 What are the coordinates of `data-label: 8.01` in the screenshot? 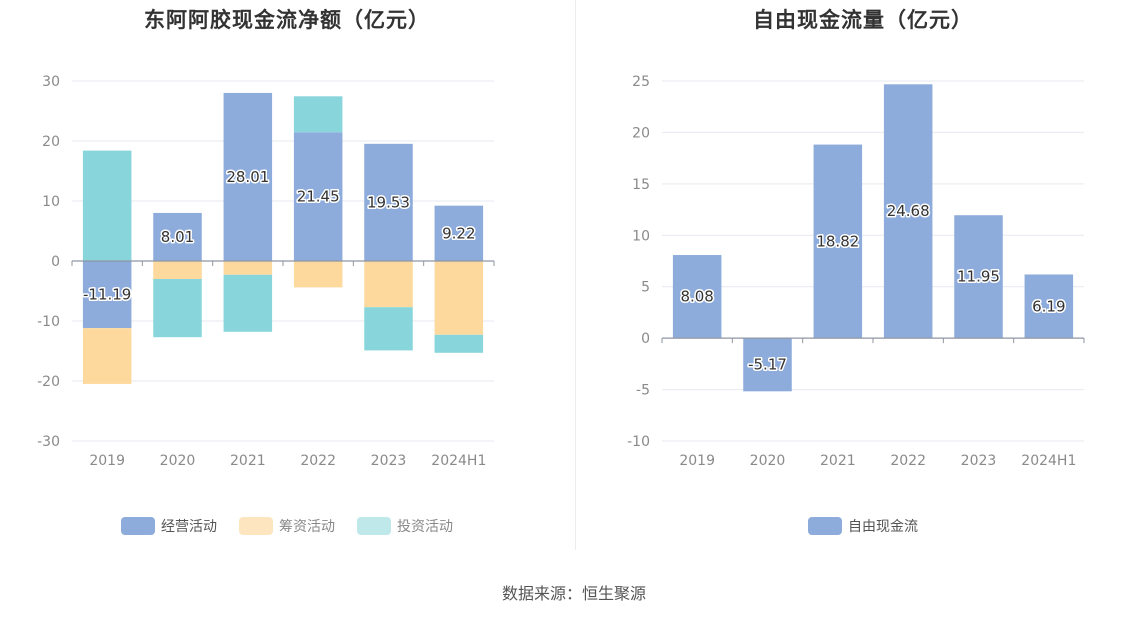 It's located at (177, 237).